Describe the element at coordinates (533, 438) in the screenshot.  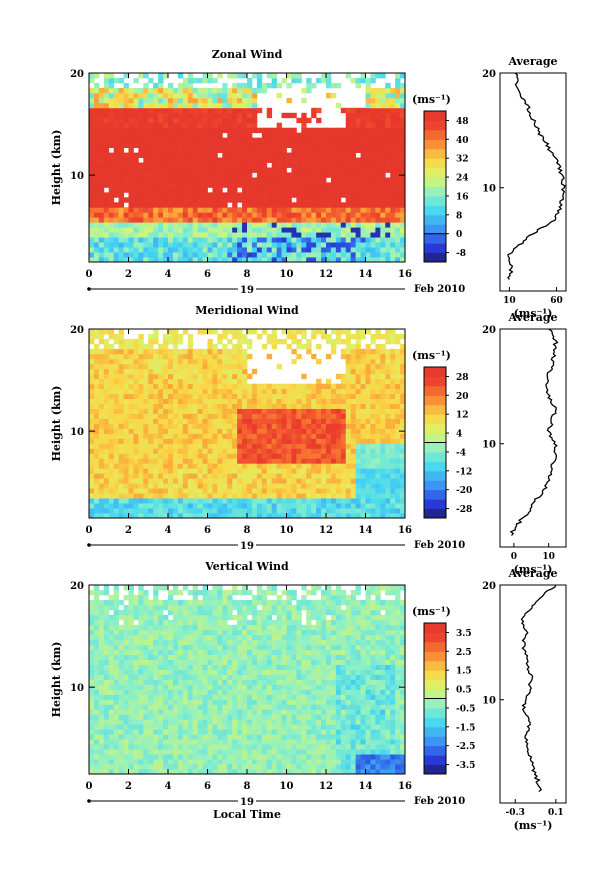
I see `profile-frame` at that location.